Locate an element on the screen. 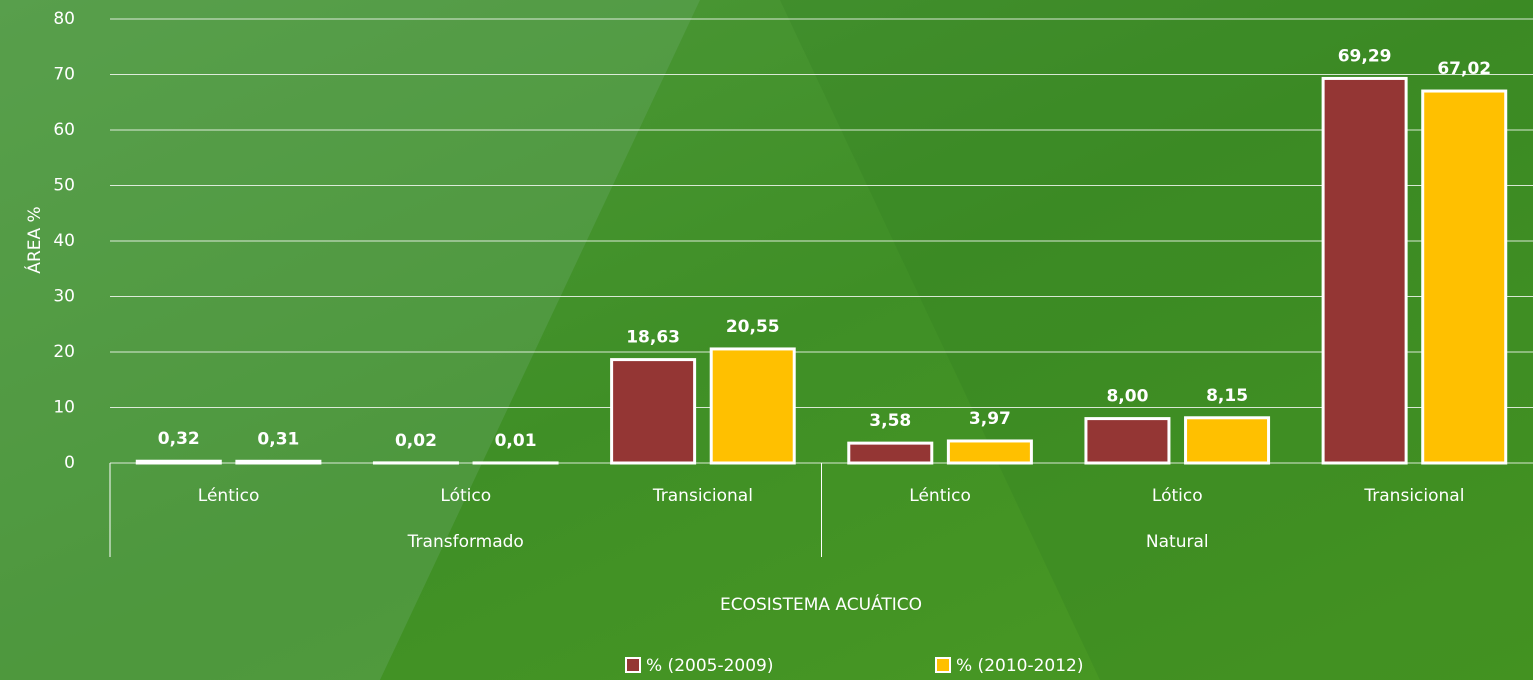 This screenshot has width=1533, height=680. group-label: Natural is located at coordinates (1177, 542).